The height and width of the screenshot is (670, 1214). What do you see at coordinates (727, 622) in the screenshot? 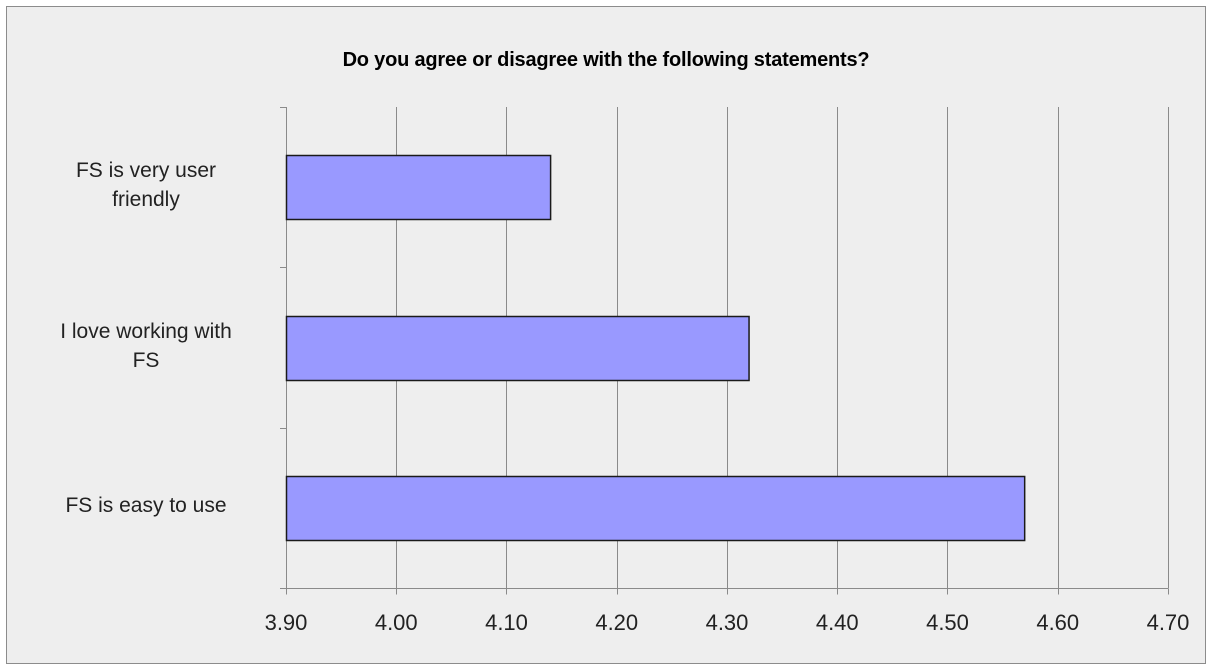
I see `x-tick-label: 4.30` at bounding box center [727, 622].